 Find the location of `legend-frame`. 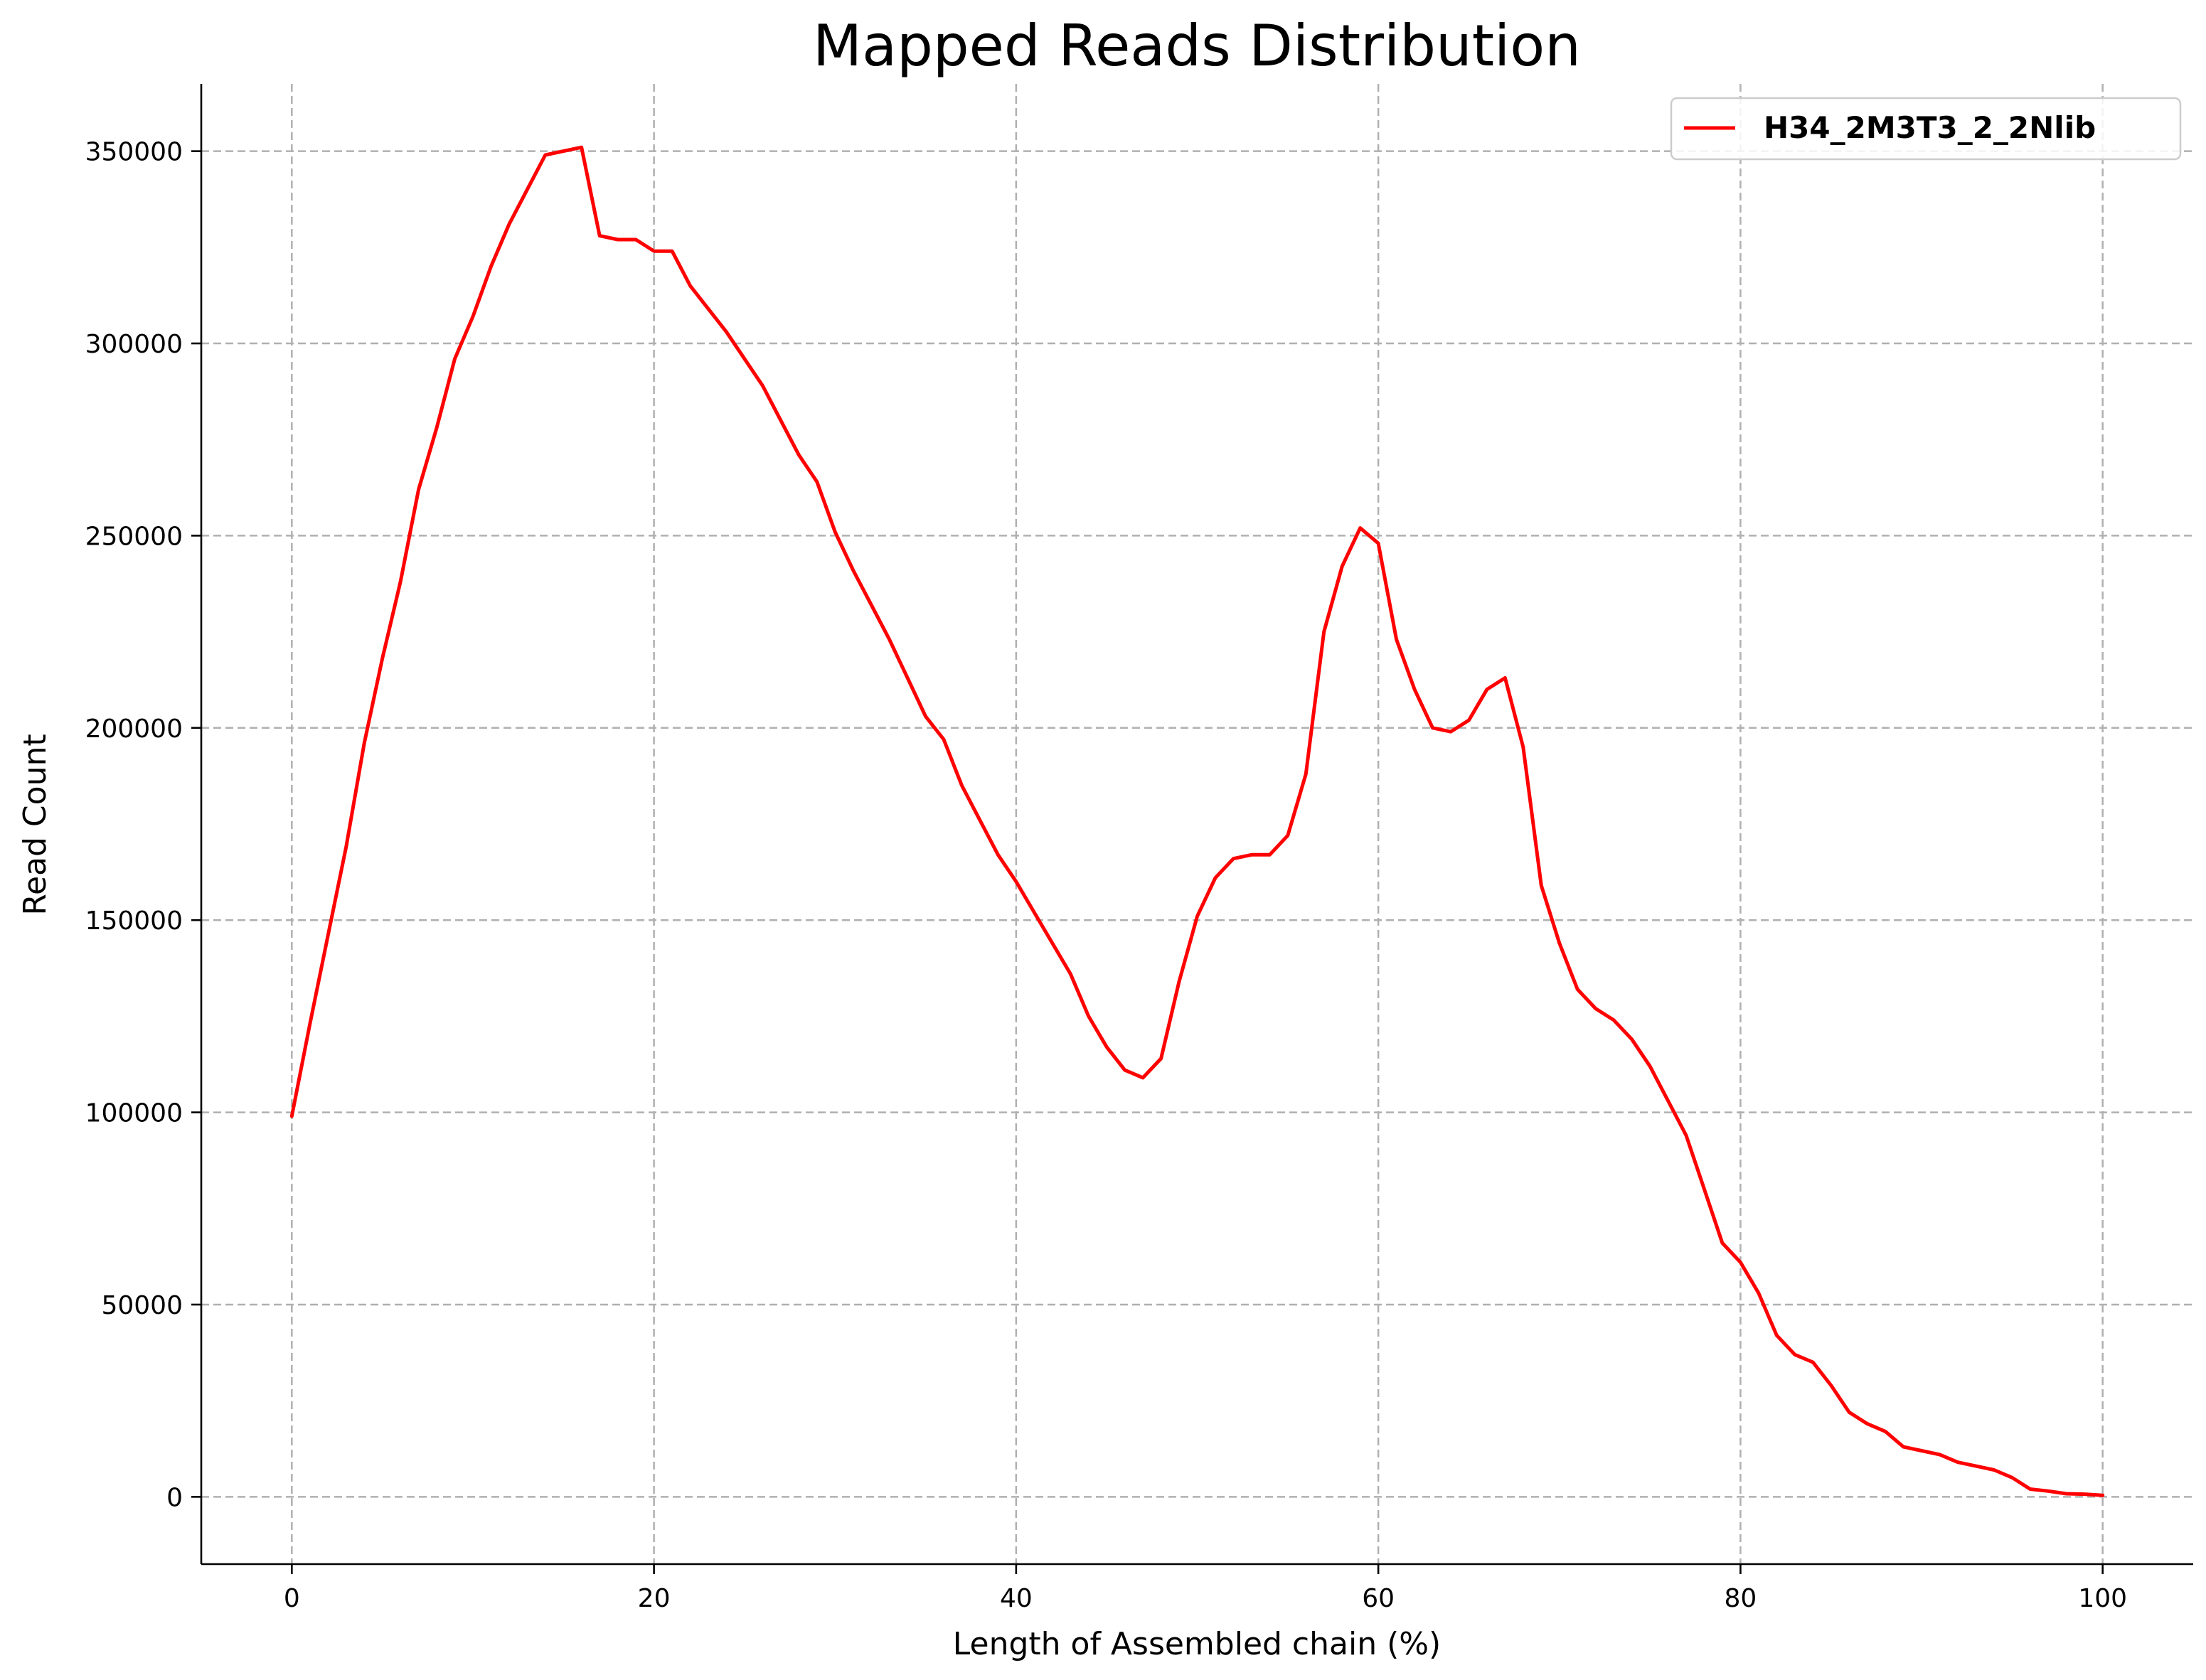

legend-frame is located at coordinates (1926, 129).